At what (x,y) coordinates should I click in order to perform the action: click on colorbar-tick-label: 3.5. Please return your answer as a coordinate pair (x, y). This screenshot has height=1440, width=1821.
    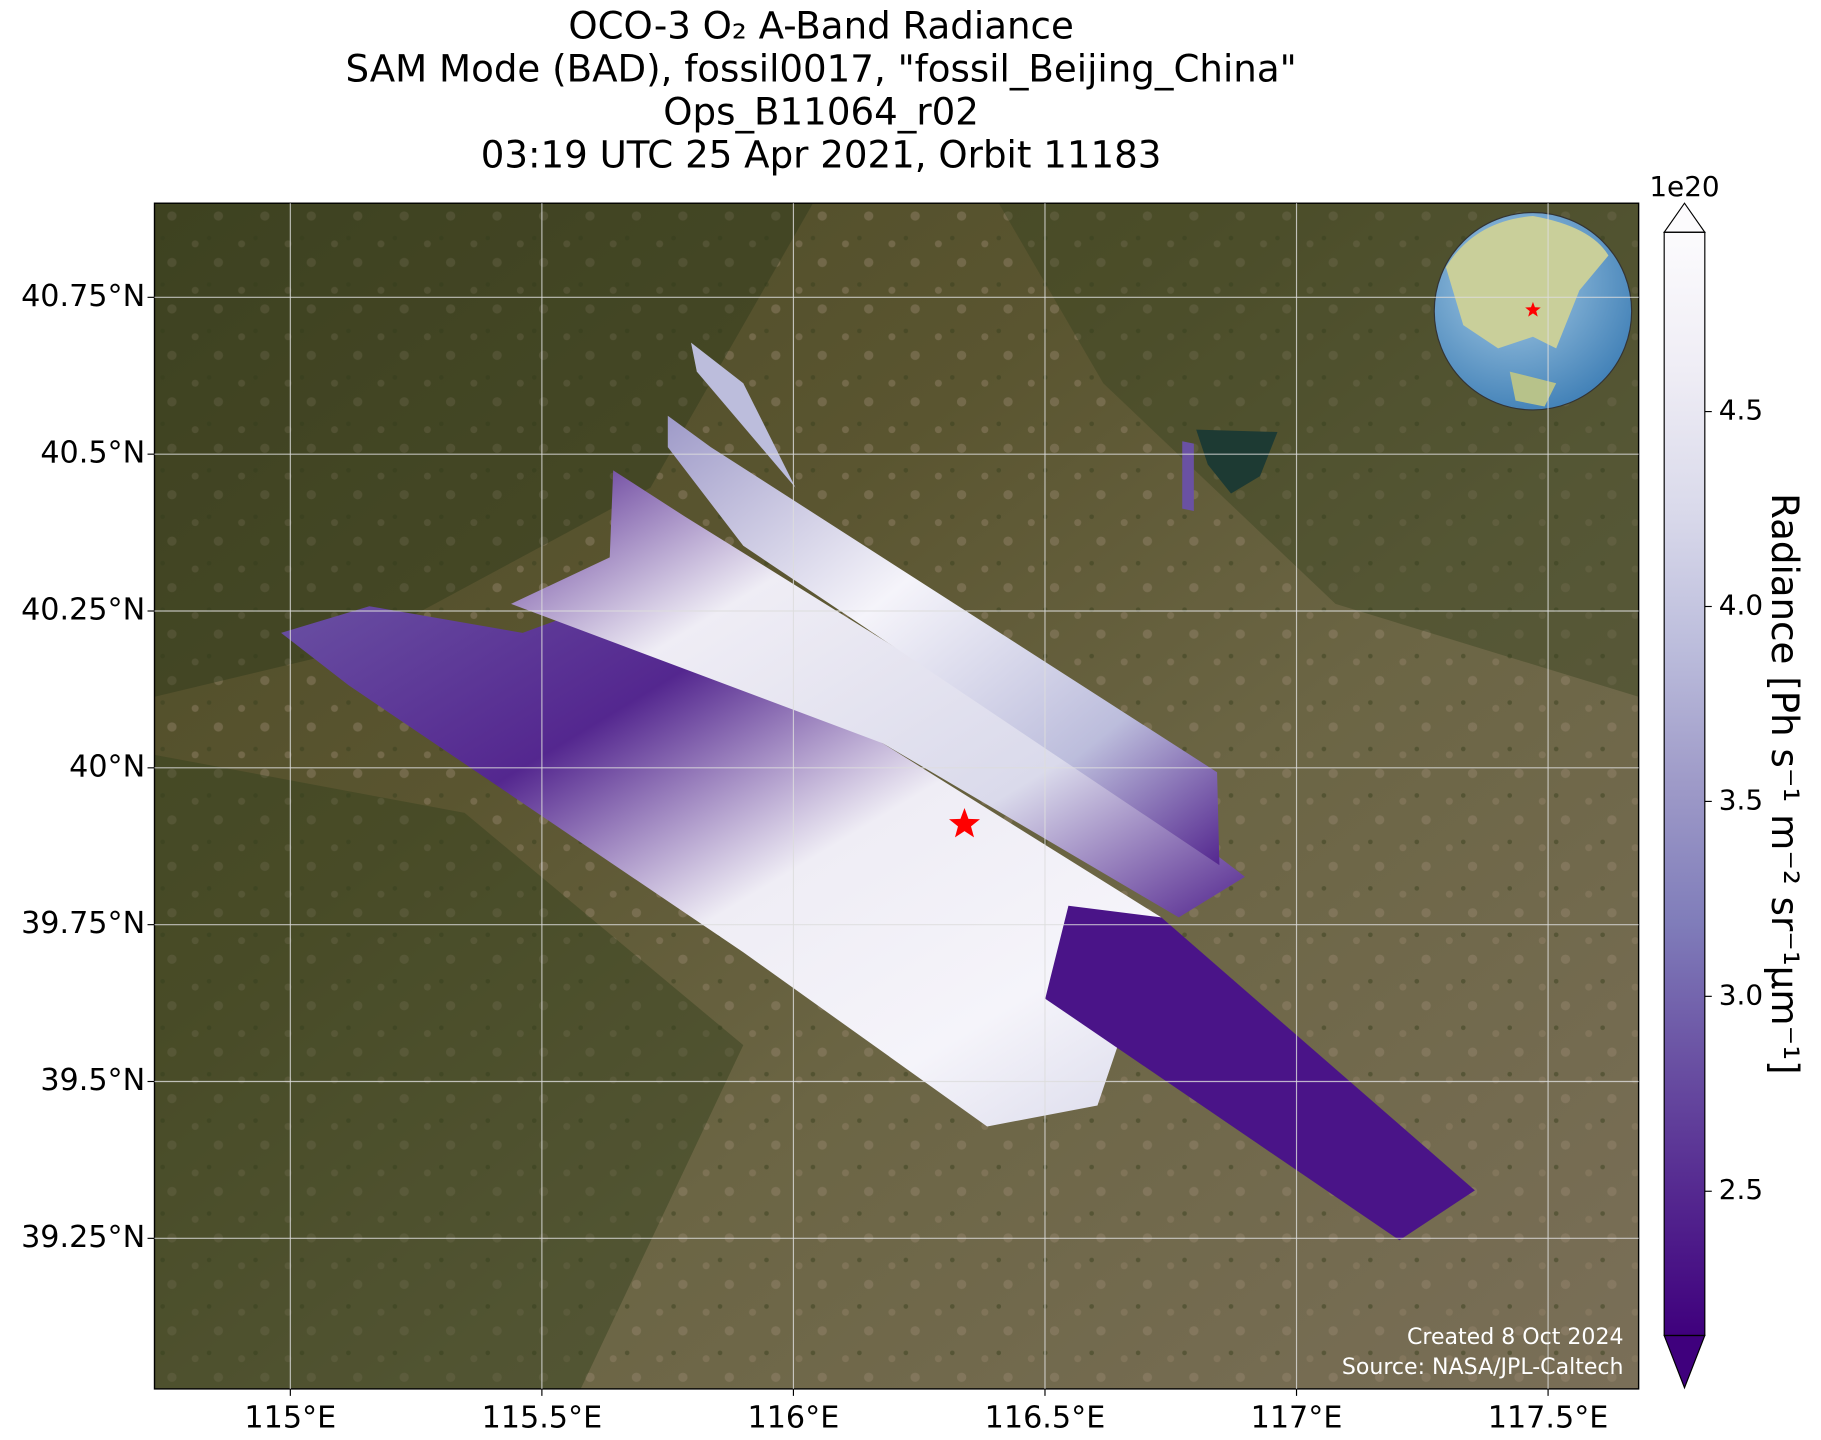
    Looking at the image, I should click on (1741, 799).